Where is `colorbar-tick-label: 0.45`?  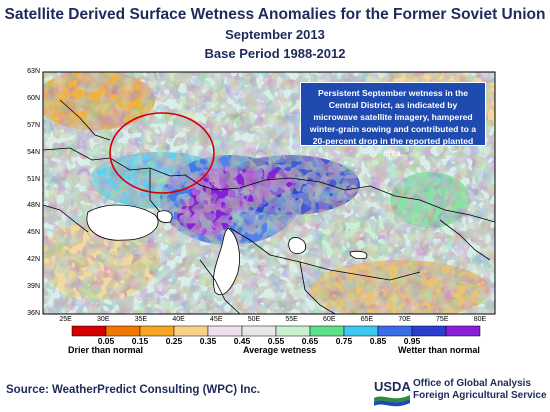
colorbar-tick-label: 0.45 is located at coordinates (242, 341).